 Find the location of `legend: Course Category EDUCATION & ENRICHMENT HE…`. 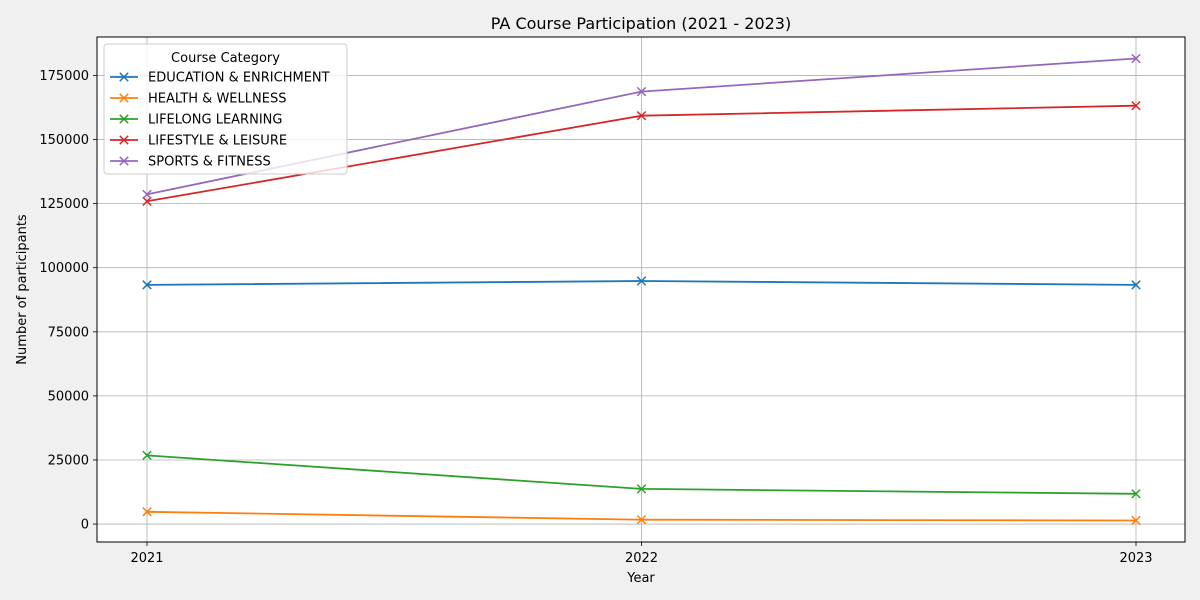

legend: Course Category EDUCATION & ENRICHMENT HE… is located at coordinates (225, 109).